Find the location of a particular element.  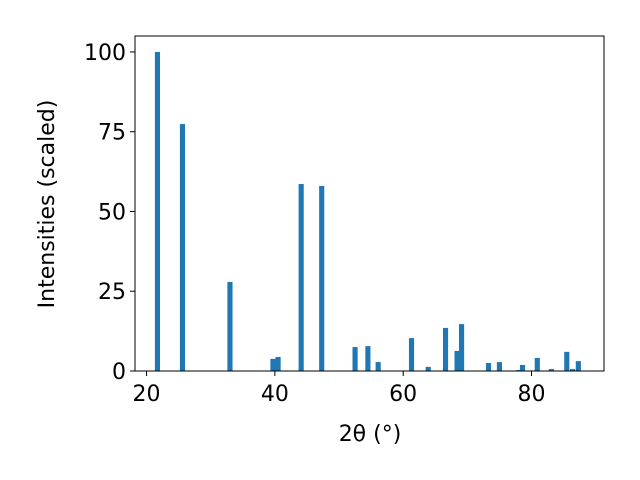

y-tick-label: 25 is located at coordinates (112, 292).